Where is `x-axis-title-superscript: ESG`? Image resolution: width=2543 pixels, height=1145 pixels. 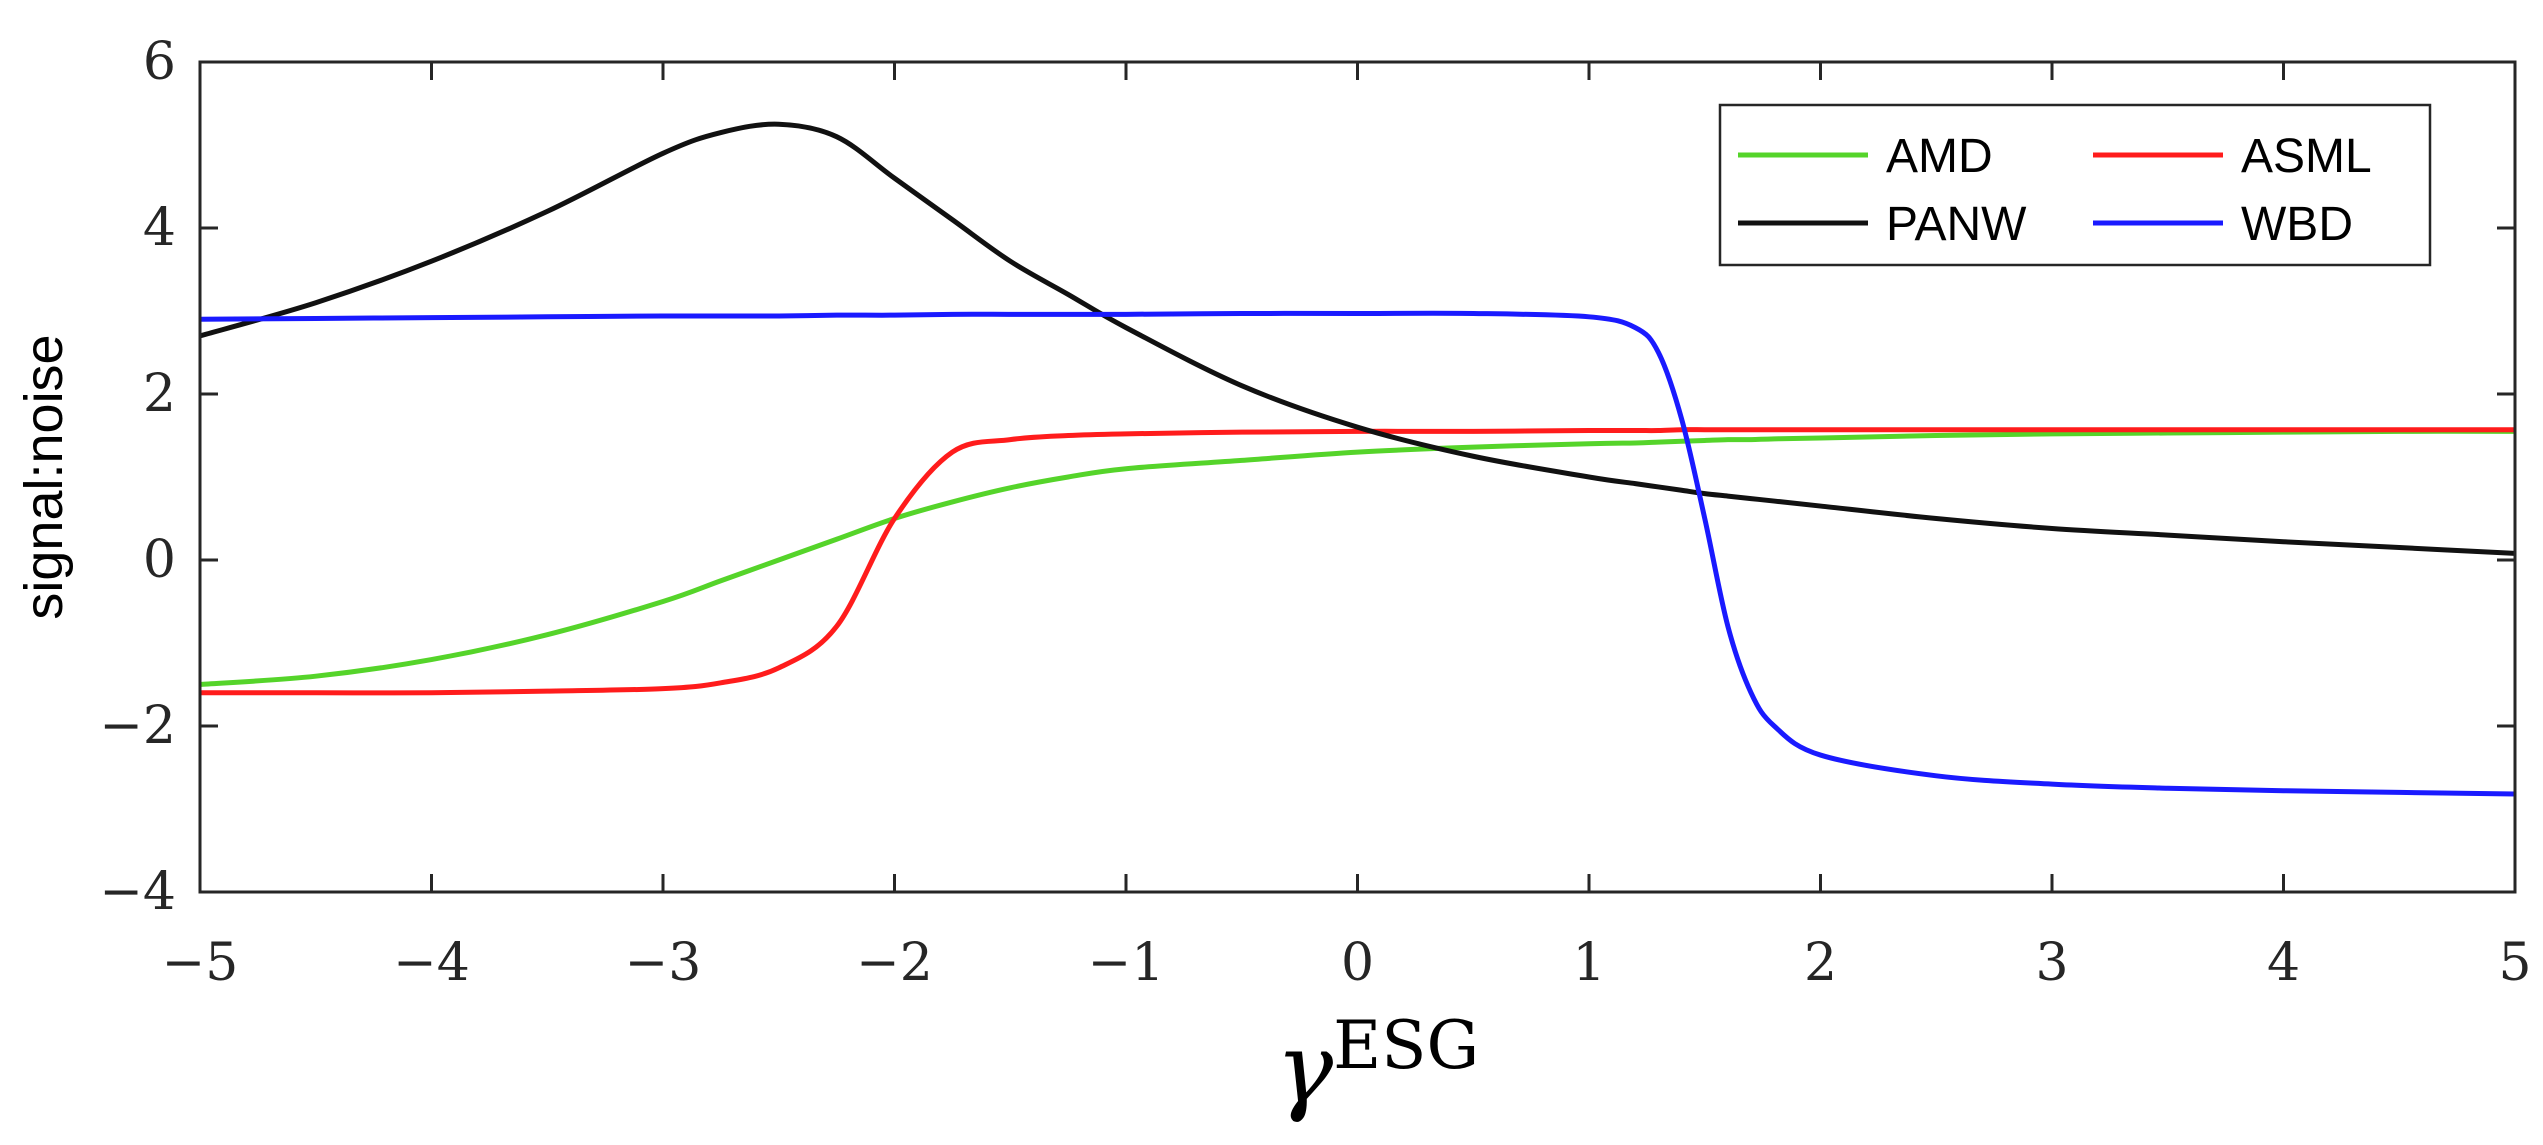 x-axis-title-superscript: ESG is located at coordinates (1406, 1045).